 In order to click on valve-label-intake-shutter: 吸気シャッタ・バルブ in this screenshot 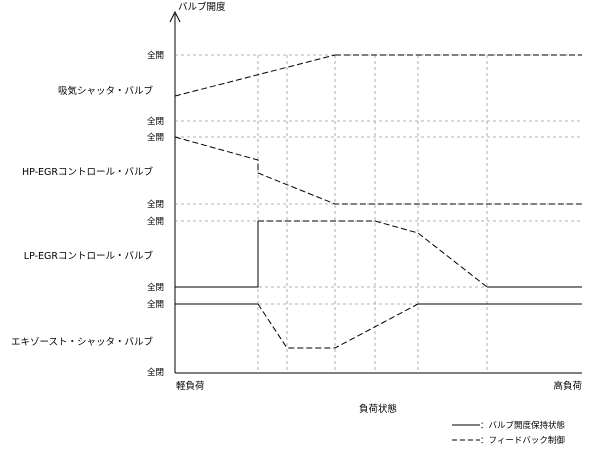, I will do `click(106, 91)`.